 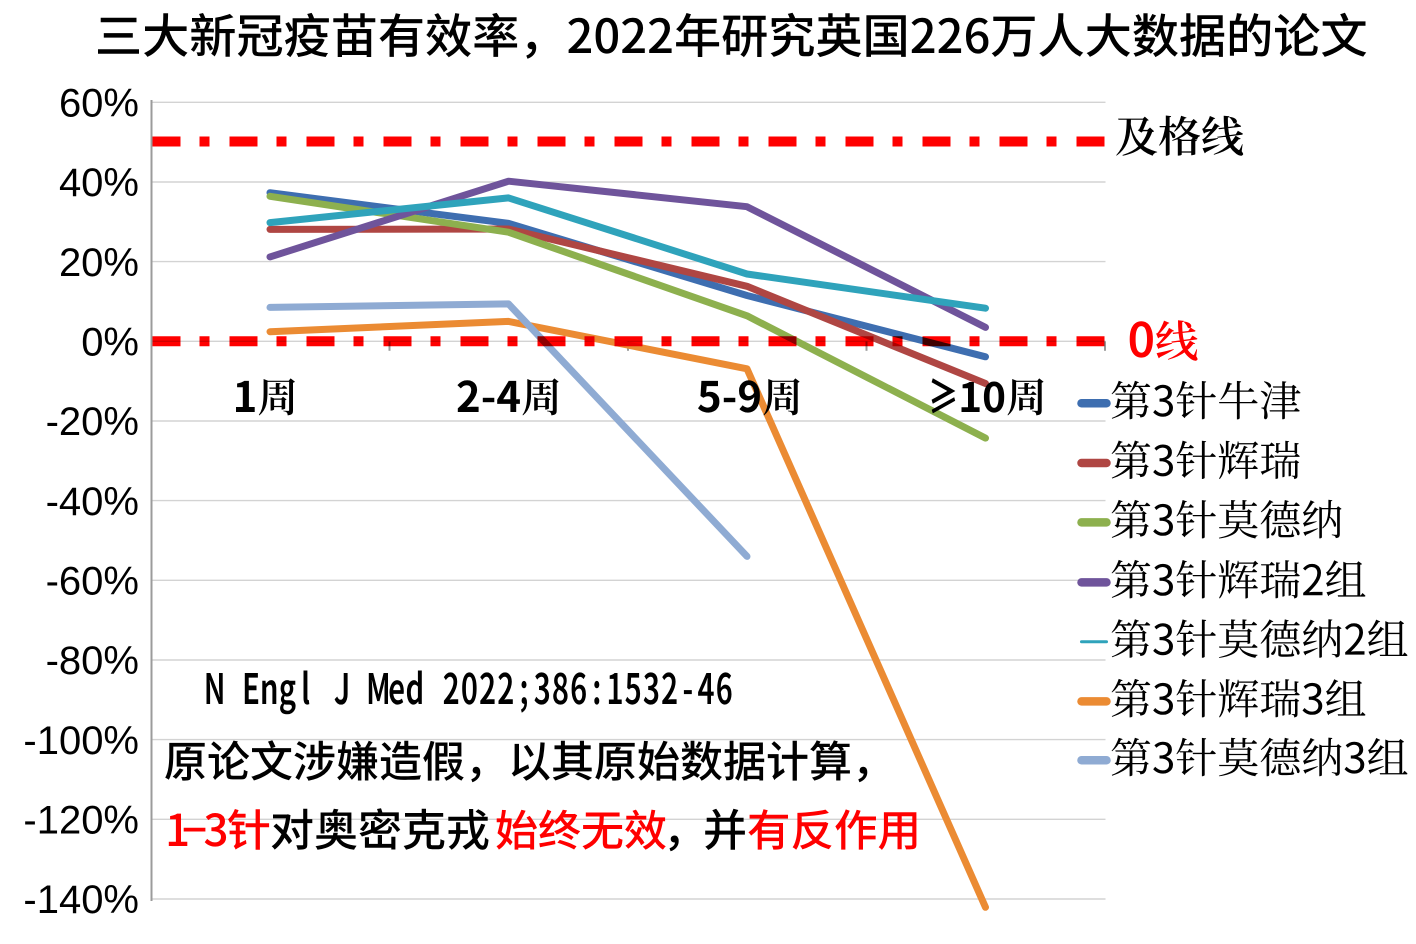 I want to click on svg-text: -40%, so click(x=92, y=502).